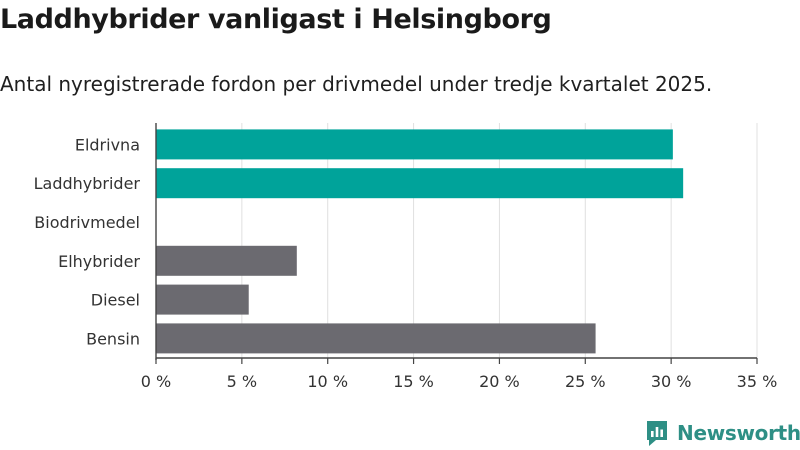 The height and width of the screenshot is (450, 800). What do you see at coordinates (413, 381) in the screenshot?
I see `x-tick-label: 15 %` at bounding box center [413, 381].